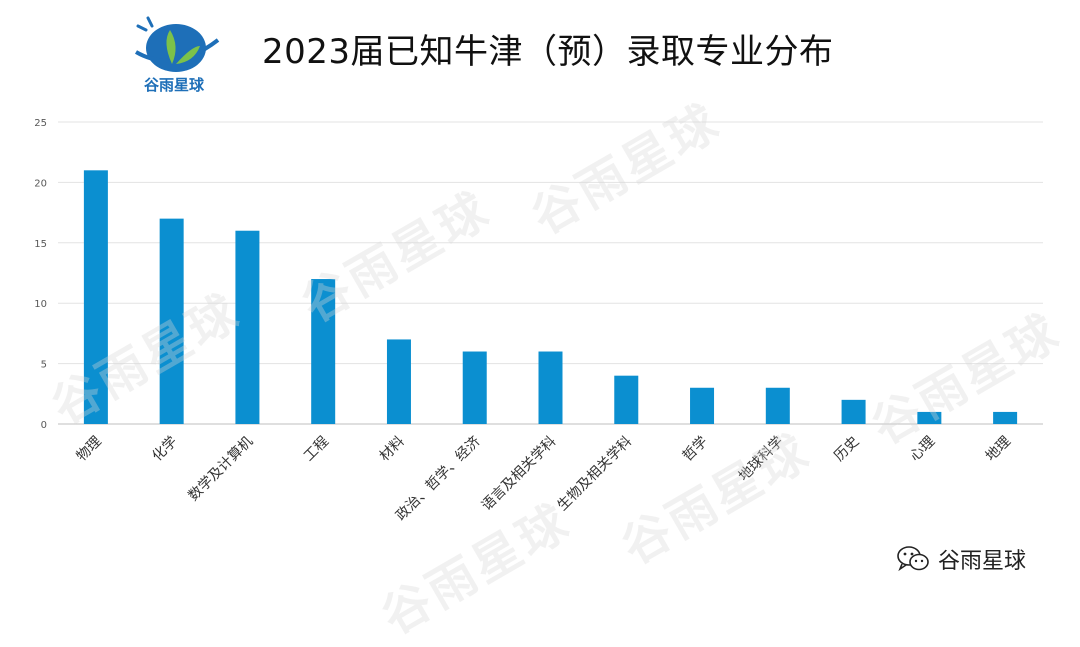 The image size is (1080, 647). What do you see at coordinates (40, 183) in the screenshot?
I see `y-tick-label: 20` at bounding box center [40, 183].